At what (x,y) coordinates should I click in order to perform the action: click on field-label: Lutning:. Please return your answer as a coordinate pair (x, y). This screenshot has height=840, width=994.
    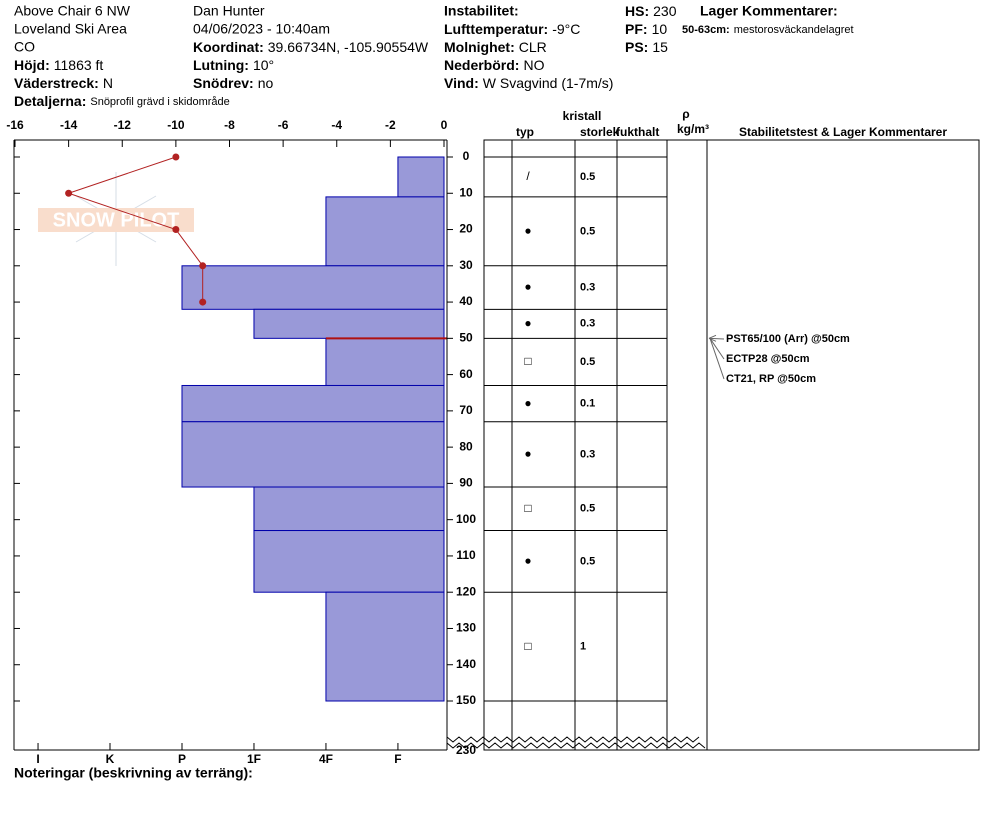
    Looking at the image, I should click on (221, 65).